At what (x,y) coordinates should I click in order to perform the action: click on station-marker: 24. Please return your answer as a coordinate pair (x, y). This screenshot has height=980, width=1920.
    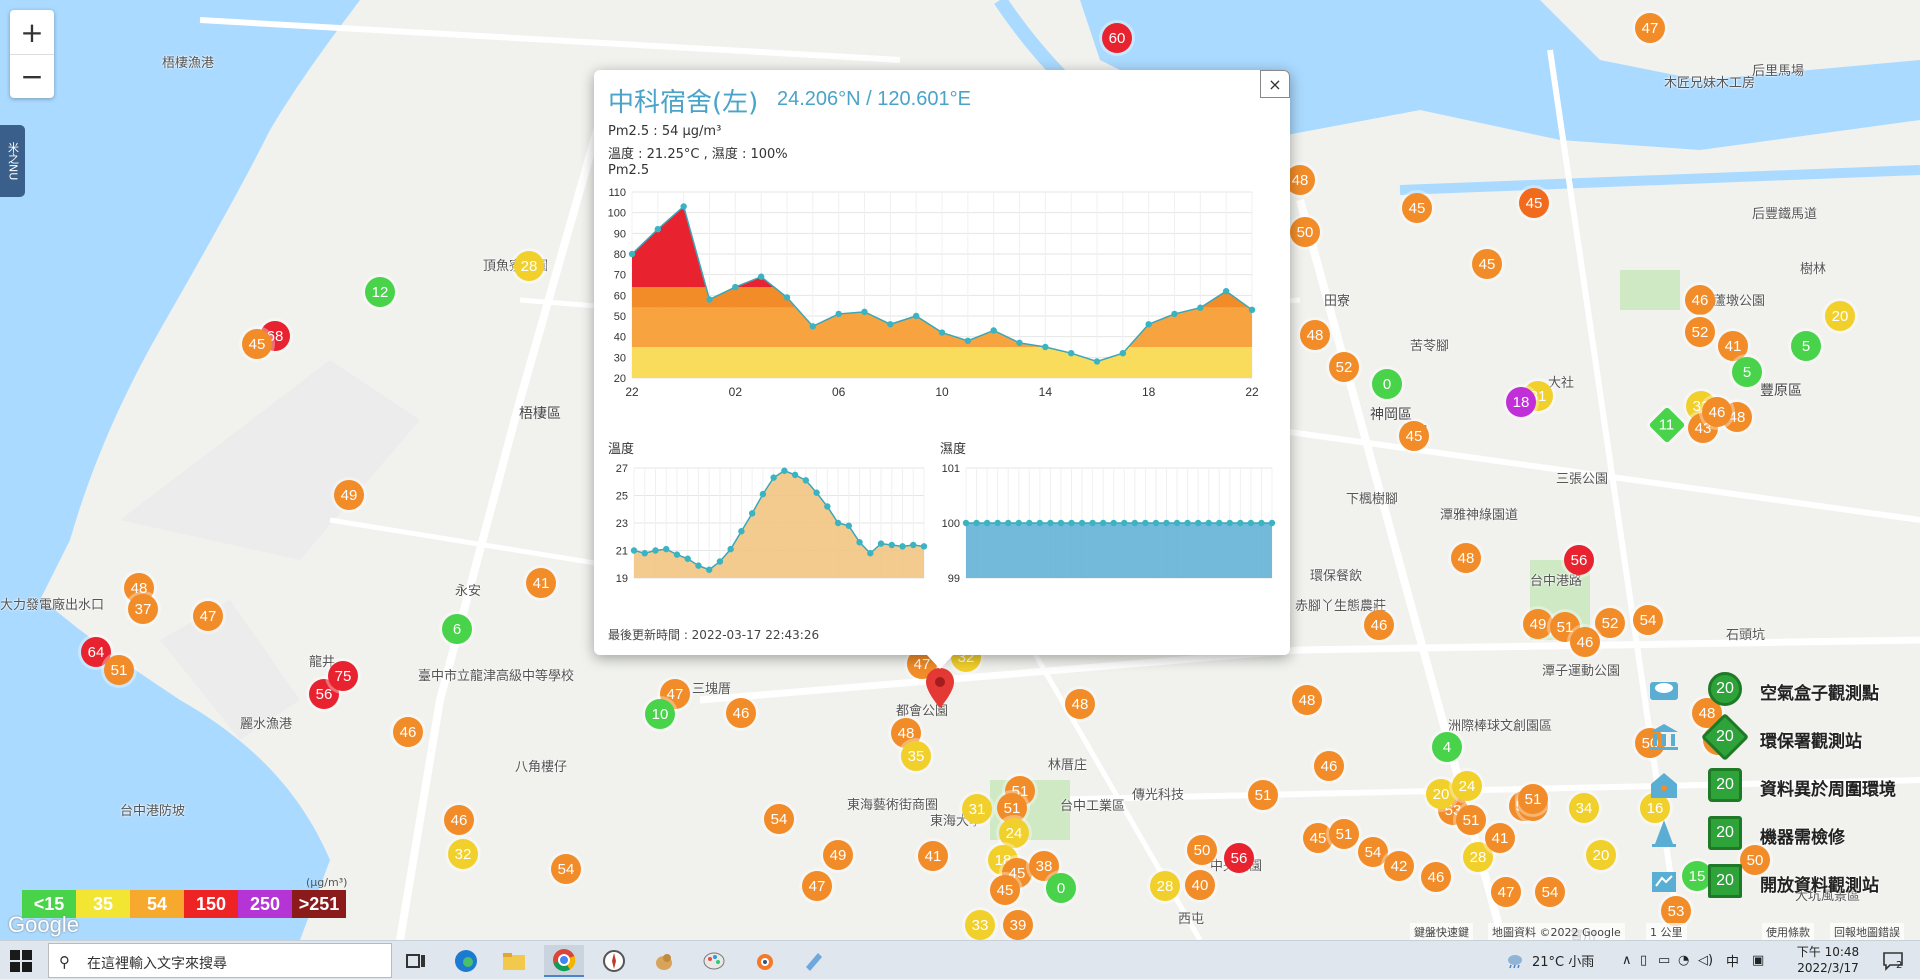
    Looking at the image, I should click on (1467, 786).